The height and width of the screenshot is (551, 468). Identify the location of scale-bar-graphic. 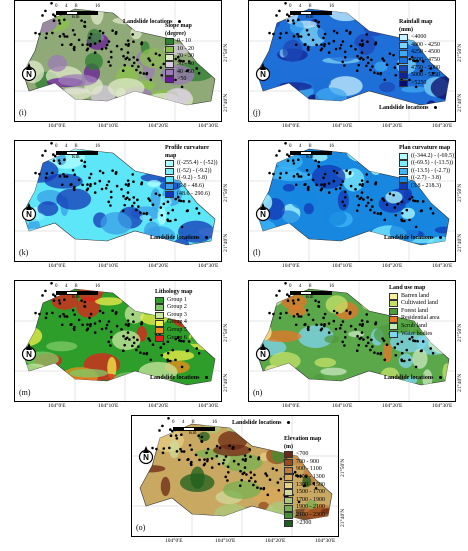
(311, 293).